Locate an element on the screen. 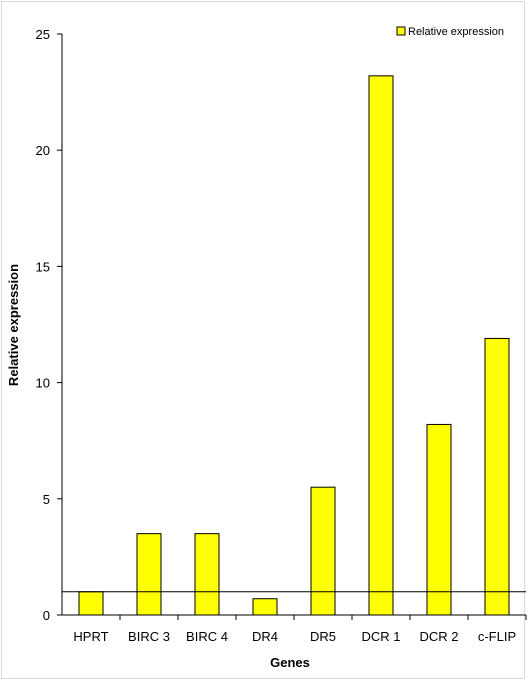 This screenshot has height=682, width=528. x-tick-label: BIRC 3 is located at coordinates (149, 636).